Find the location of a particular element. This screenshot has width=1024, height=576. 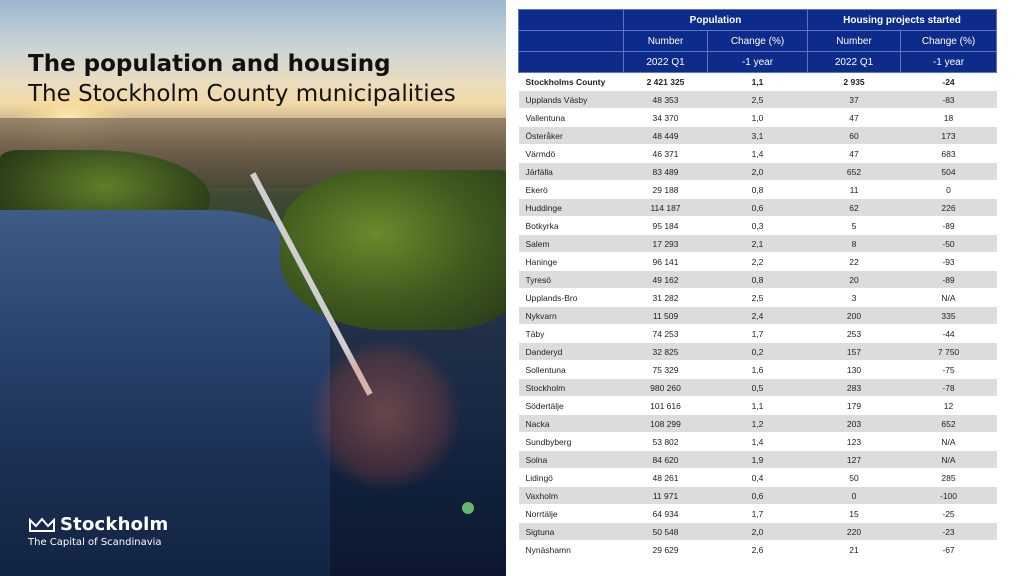

table-row: Järfälla 83 489 2,0 652 504 is located at coordinates (757, 171).